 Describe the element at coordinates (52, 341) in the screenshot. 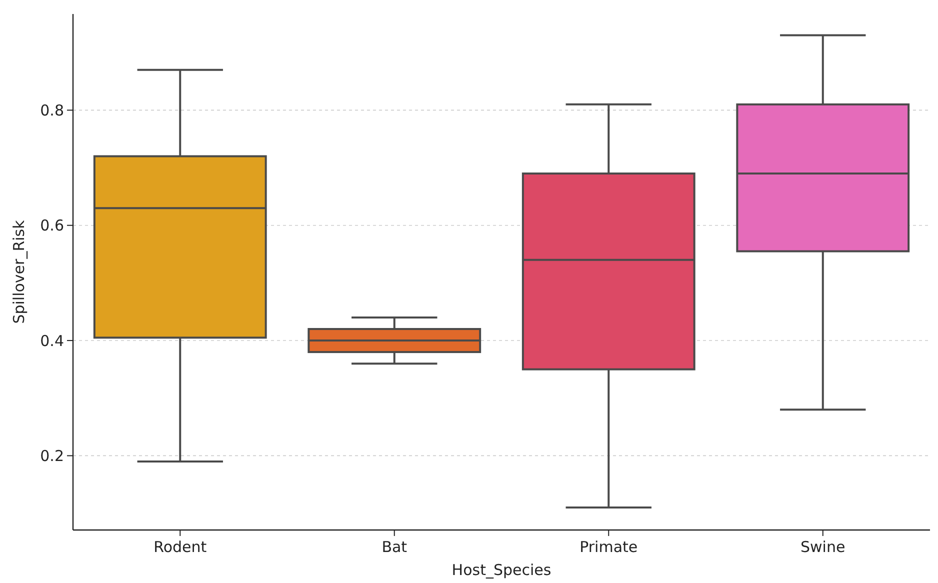

I see `y-tick-label: 0.4` at that location.